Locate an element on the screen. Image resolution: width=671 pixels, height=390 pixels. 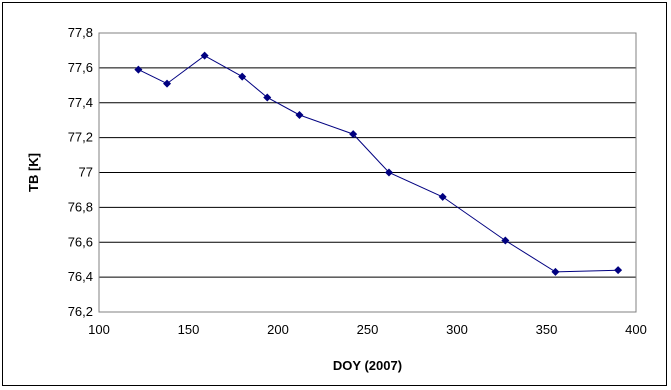
y-tick-label: 77,2 is located at coordinates (80, 137).